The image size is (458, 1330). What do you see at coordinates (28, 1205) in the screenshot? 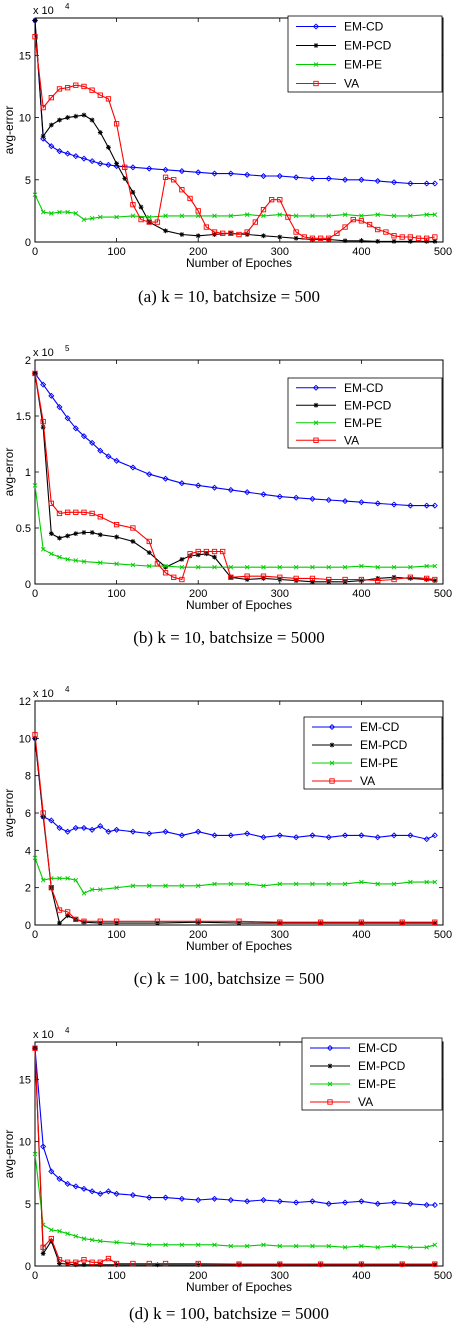
I see `y-tick-label: 5` at bounding box center [28, 1205].